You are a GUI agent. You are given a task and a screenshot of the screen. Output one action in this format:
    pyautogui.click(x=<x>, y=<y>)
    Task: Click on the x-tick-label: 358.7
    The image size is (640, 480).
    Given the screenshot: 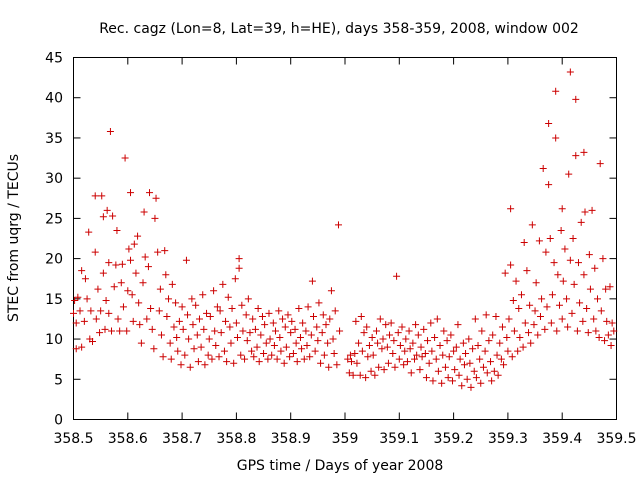 What is the action you would take?
    pyautogui.click(x=182, y=439)
    